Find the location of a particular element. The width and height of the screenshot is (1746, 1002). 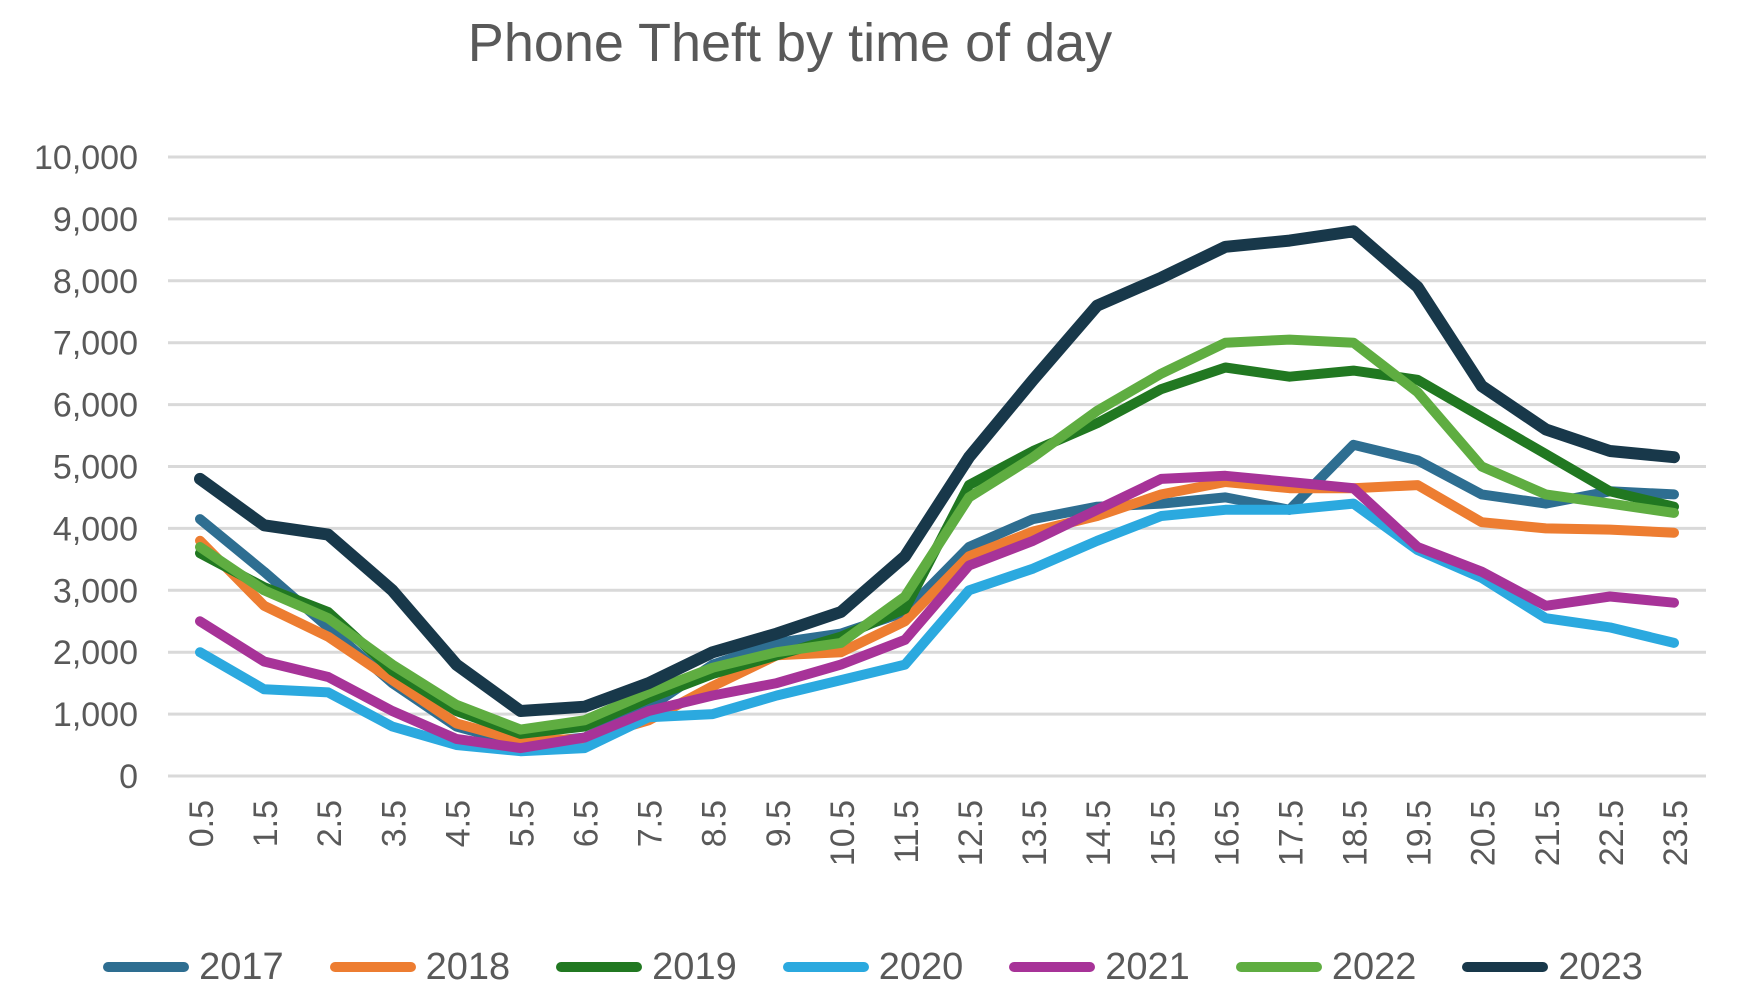

chart-legend: 2017 2018 2019 2020 2021 2022 2023 is located at coordinates (873, 967).